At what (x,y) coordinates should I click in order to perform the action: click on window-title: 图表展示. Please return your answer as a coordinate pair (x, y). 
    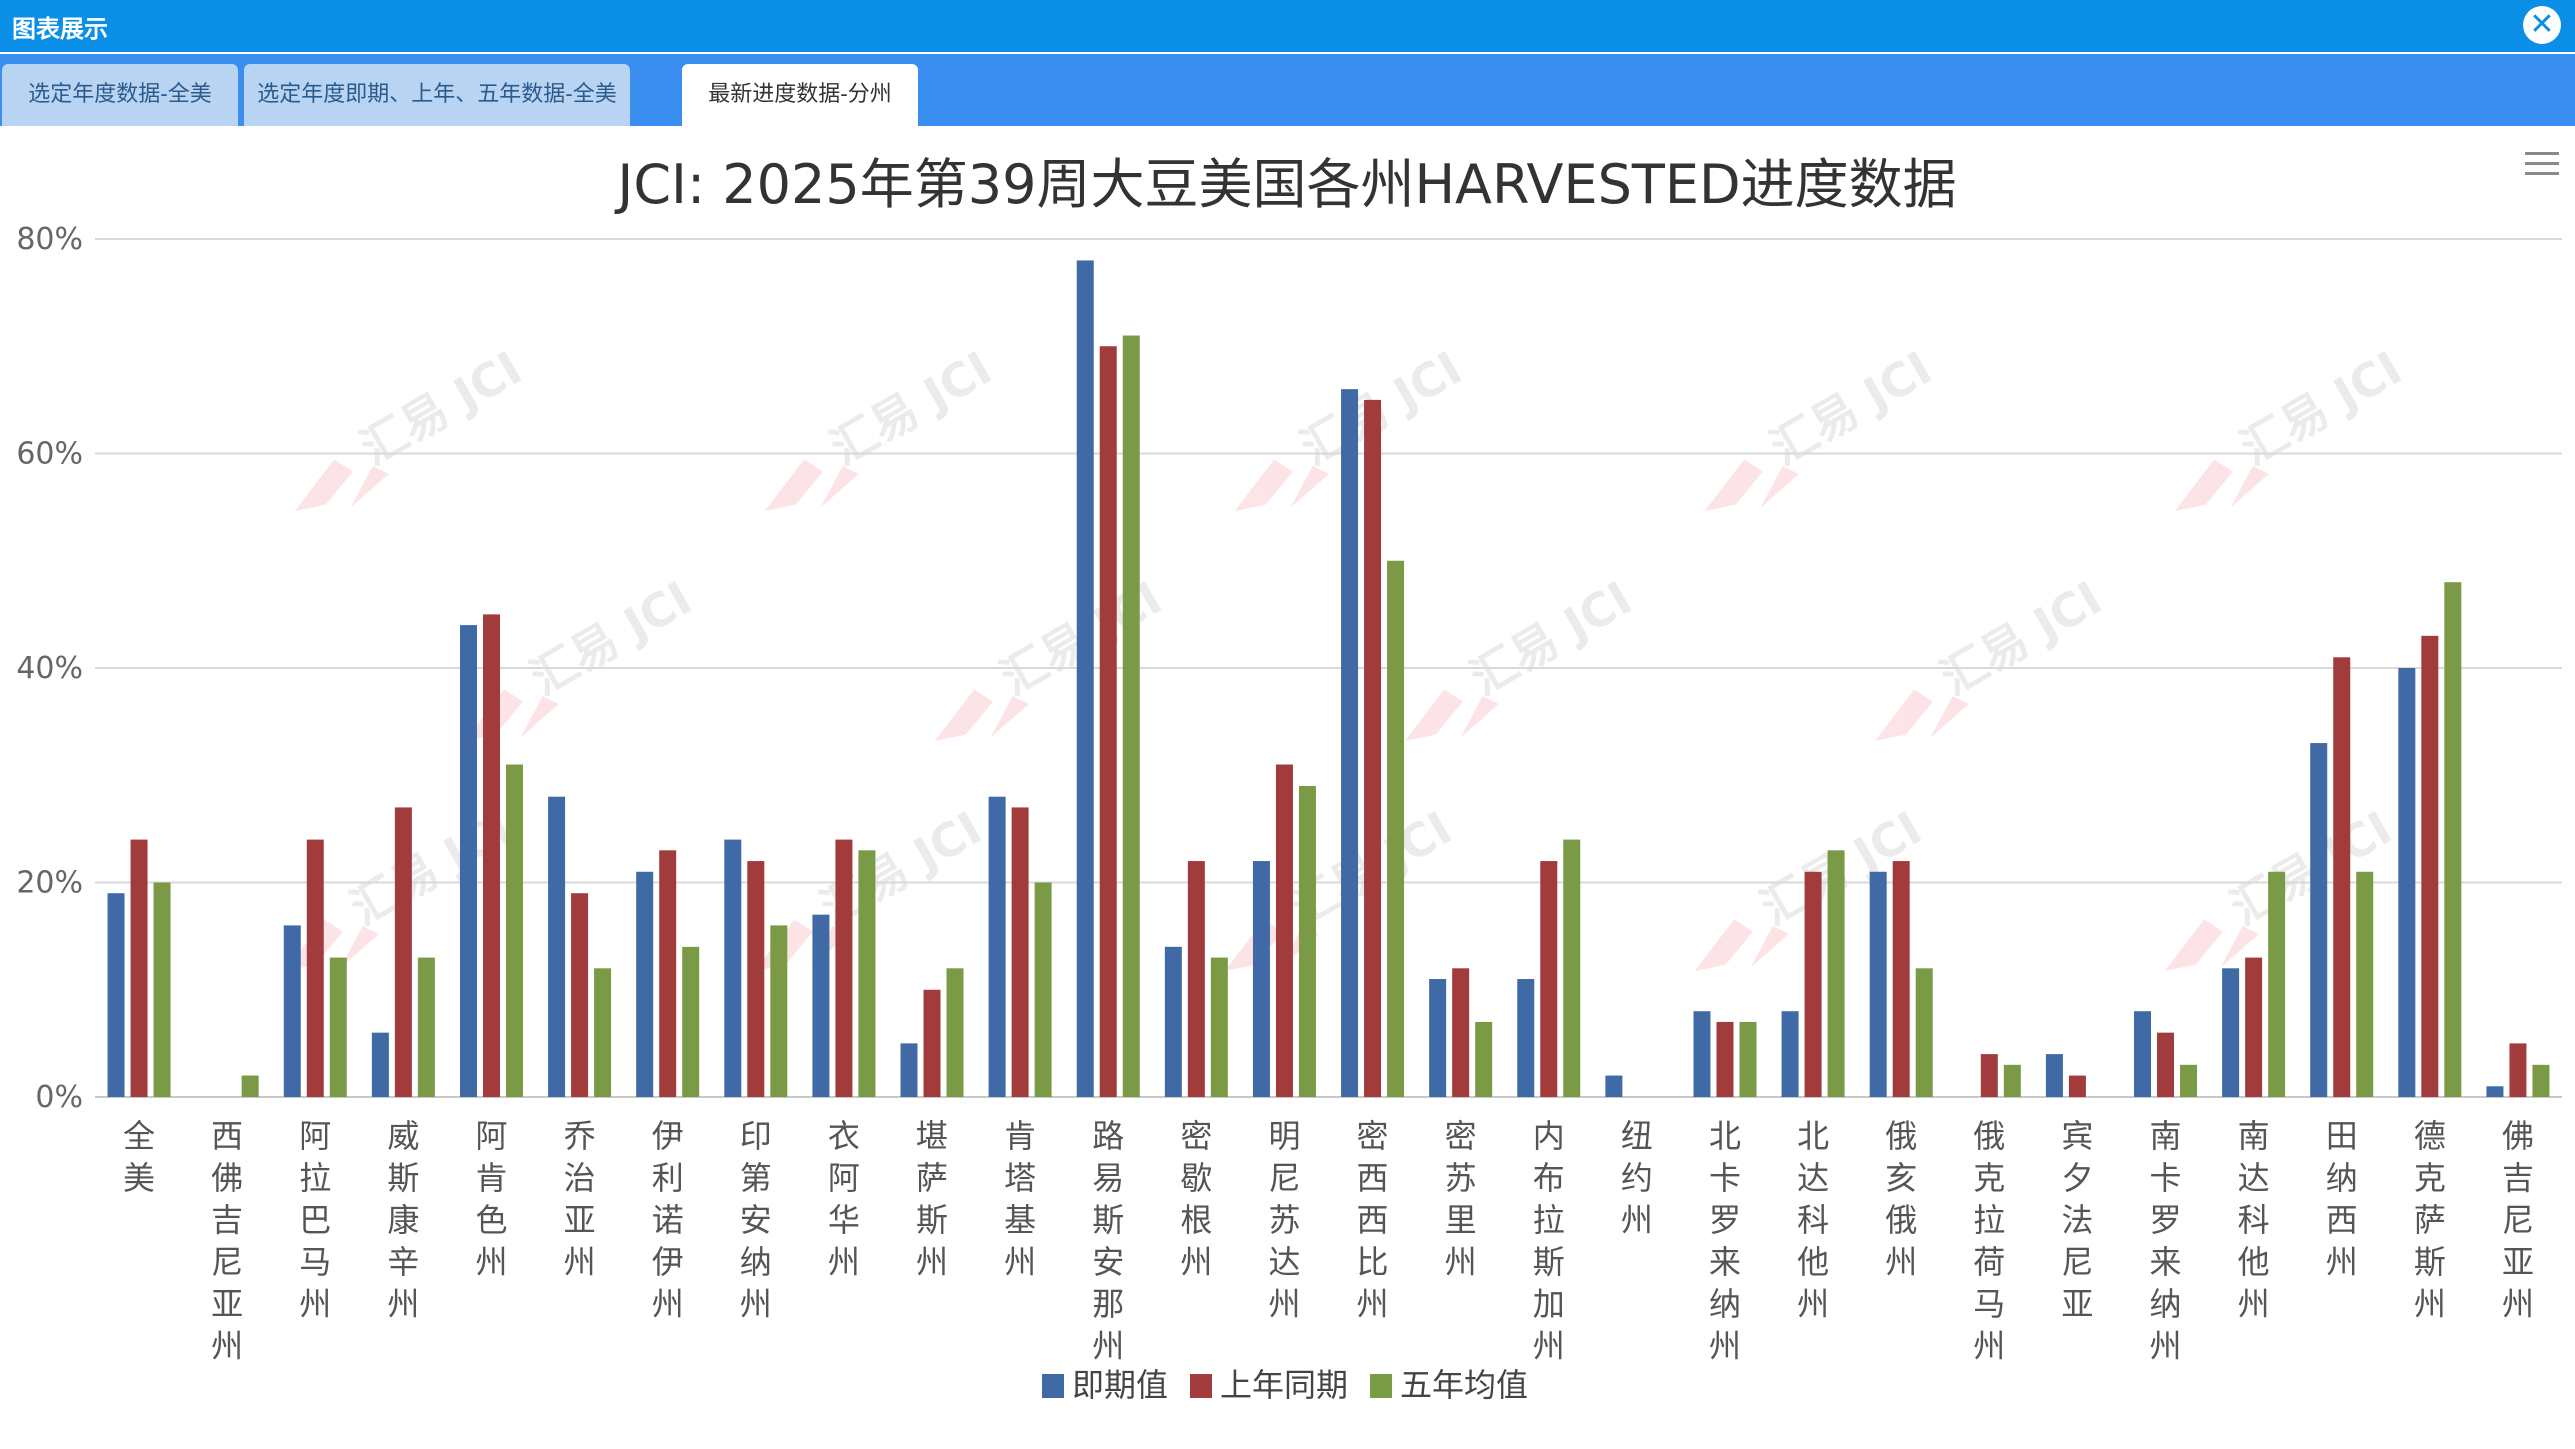
    Looking at the image, I should click on (60, 28).